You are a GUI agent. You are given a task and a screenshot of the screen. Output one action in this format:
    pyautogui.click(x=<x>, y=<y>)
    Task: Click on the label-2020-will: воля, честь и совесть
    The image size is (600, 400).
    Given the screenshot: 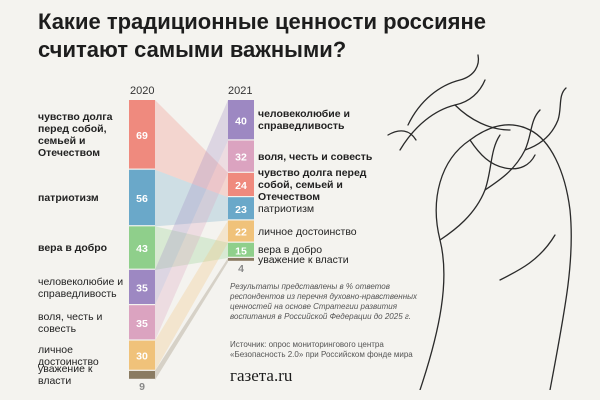 What is the action you would take?
    pyautogui.click(x=70, y=322)
    